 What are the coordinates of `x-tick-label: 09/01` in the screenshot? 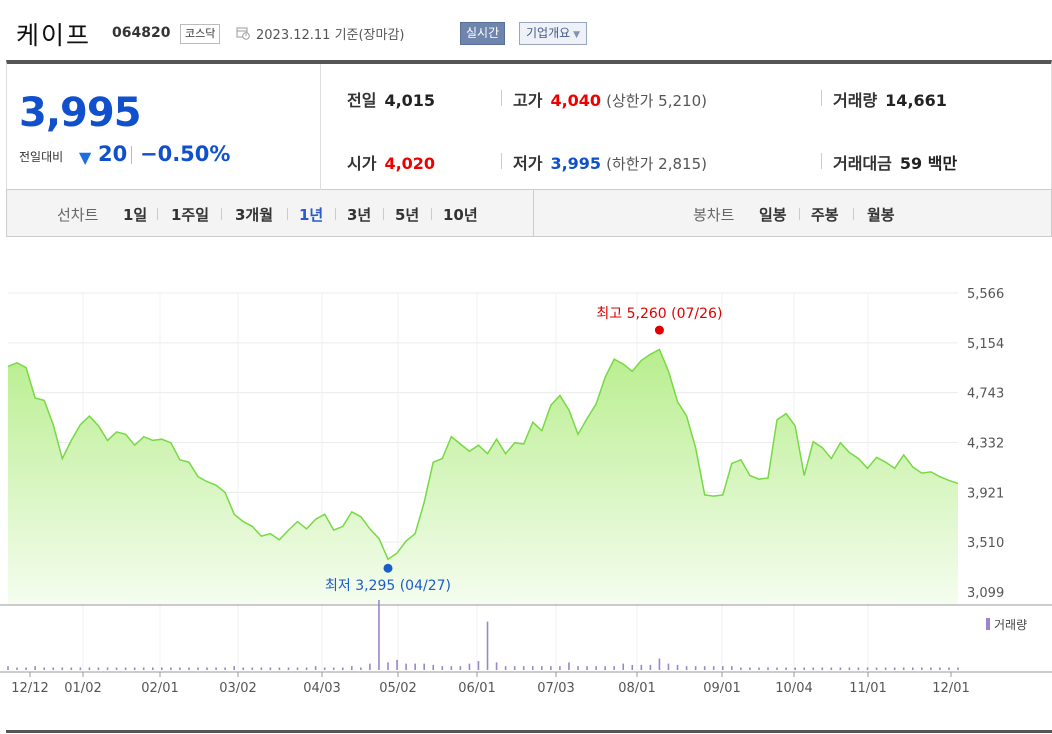 It's located at (721, 688).